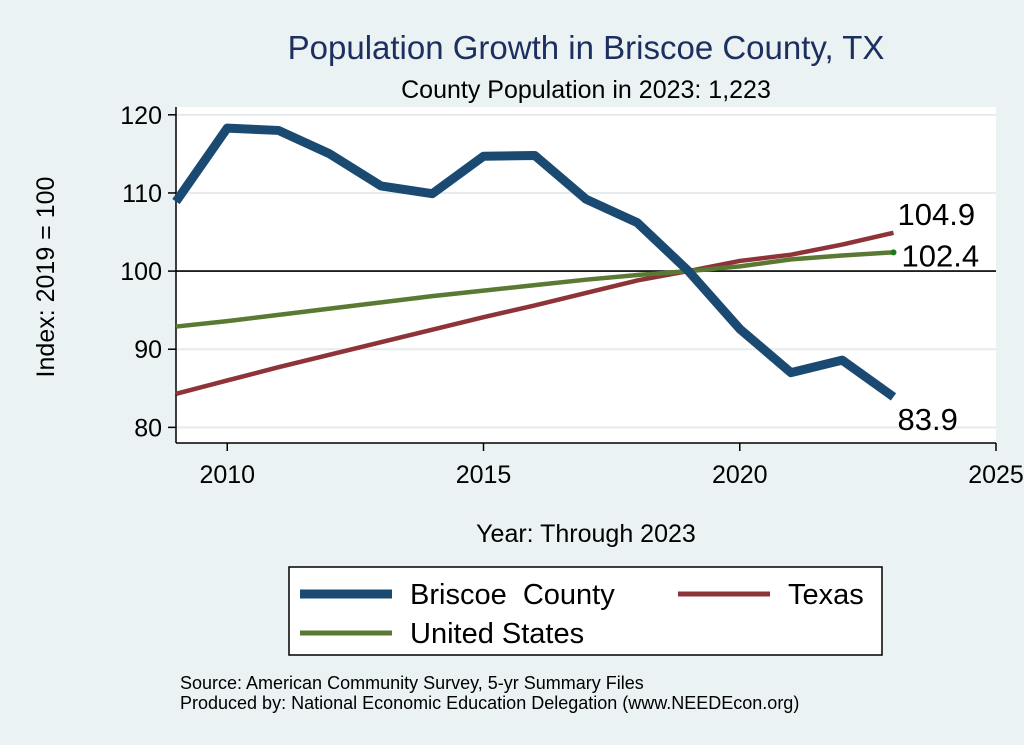 The image size is (1024, 745). What do you see at coordinates (141, 116) in the screenshot?
I see `y-tick-label-120: 120` at bounding box center [141, 116].